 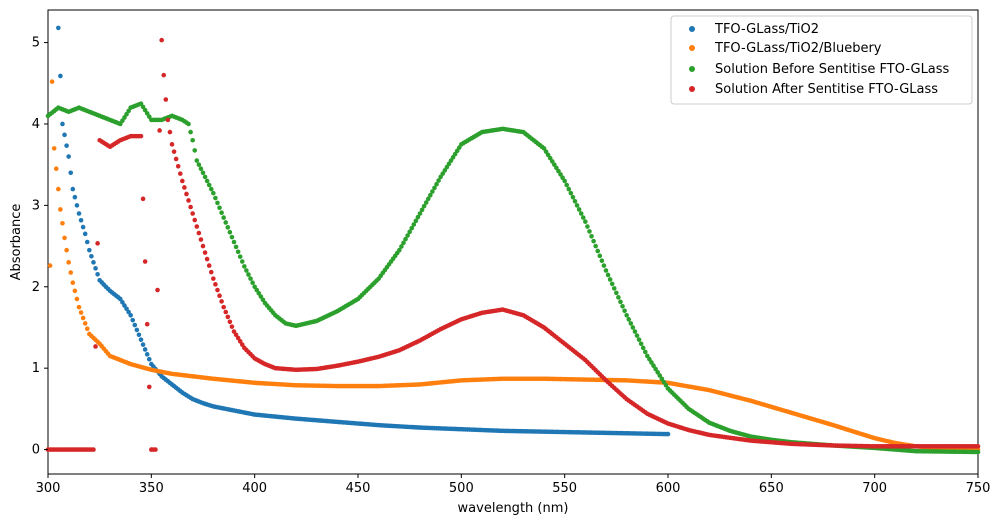 I want to click on legend-frame, so click(x=821, y=60).